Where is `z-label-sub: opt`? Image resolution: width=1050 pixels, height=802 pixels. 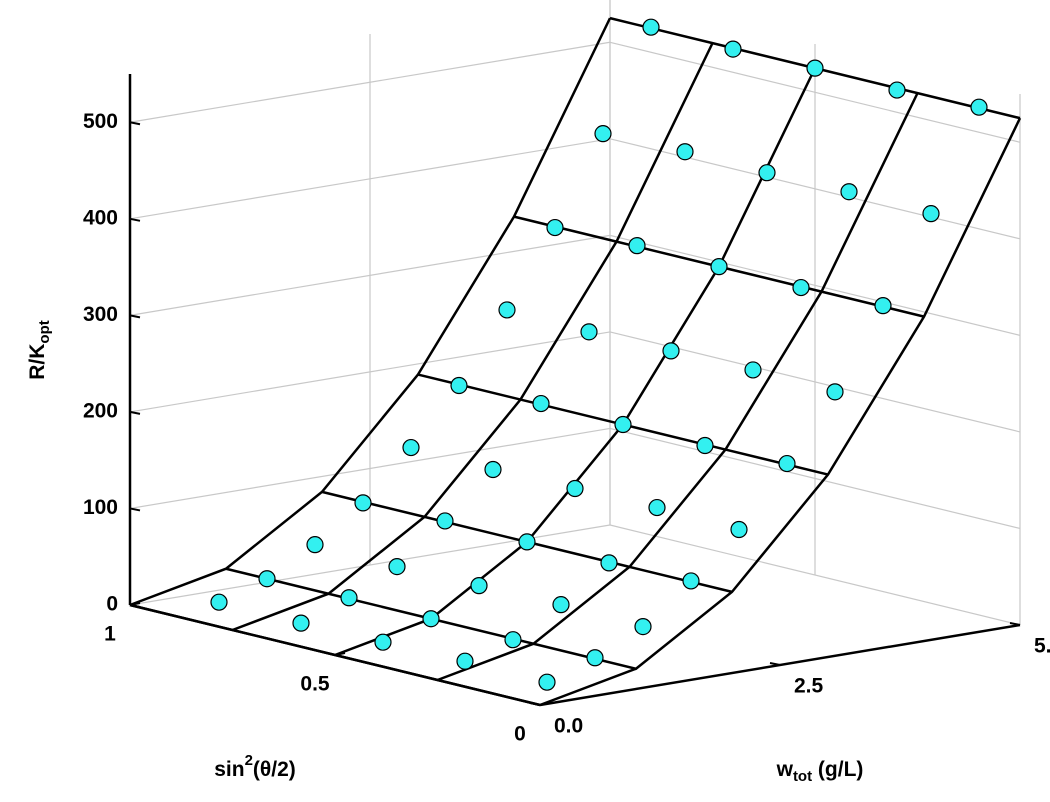
z-label-sub: opt is located at coordinates (44, 331).